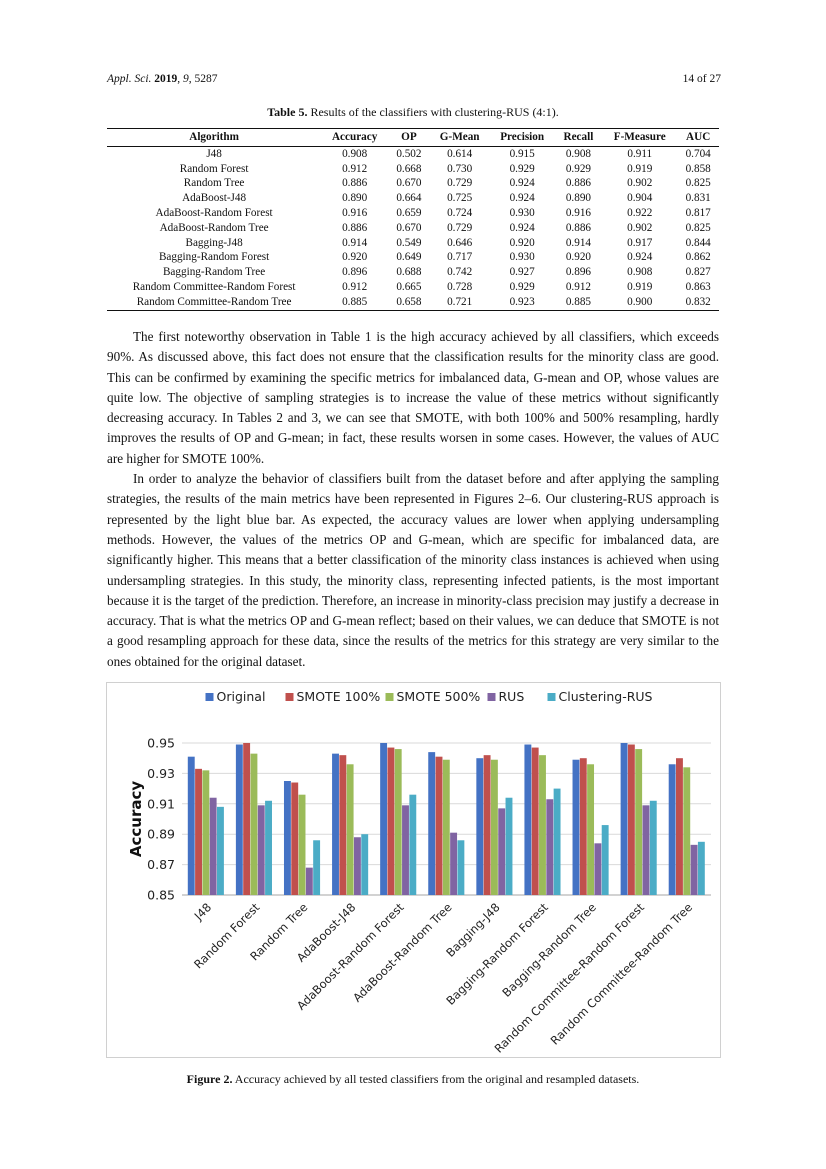  I want to click on metric-cell: 0.927, so click(522, 272).